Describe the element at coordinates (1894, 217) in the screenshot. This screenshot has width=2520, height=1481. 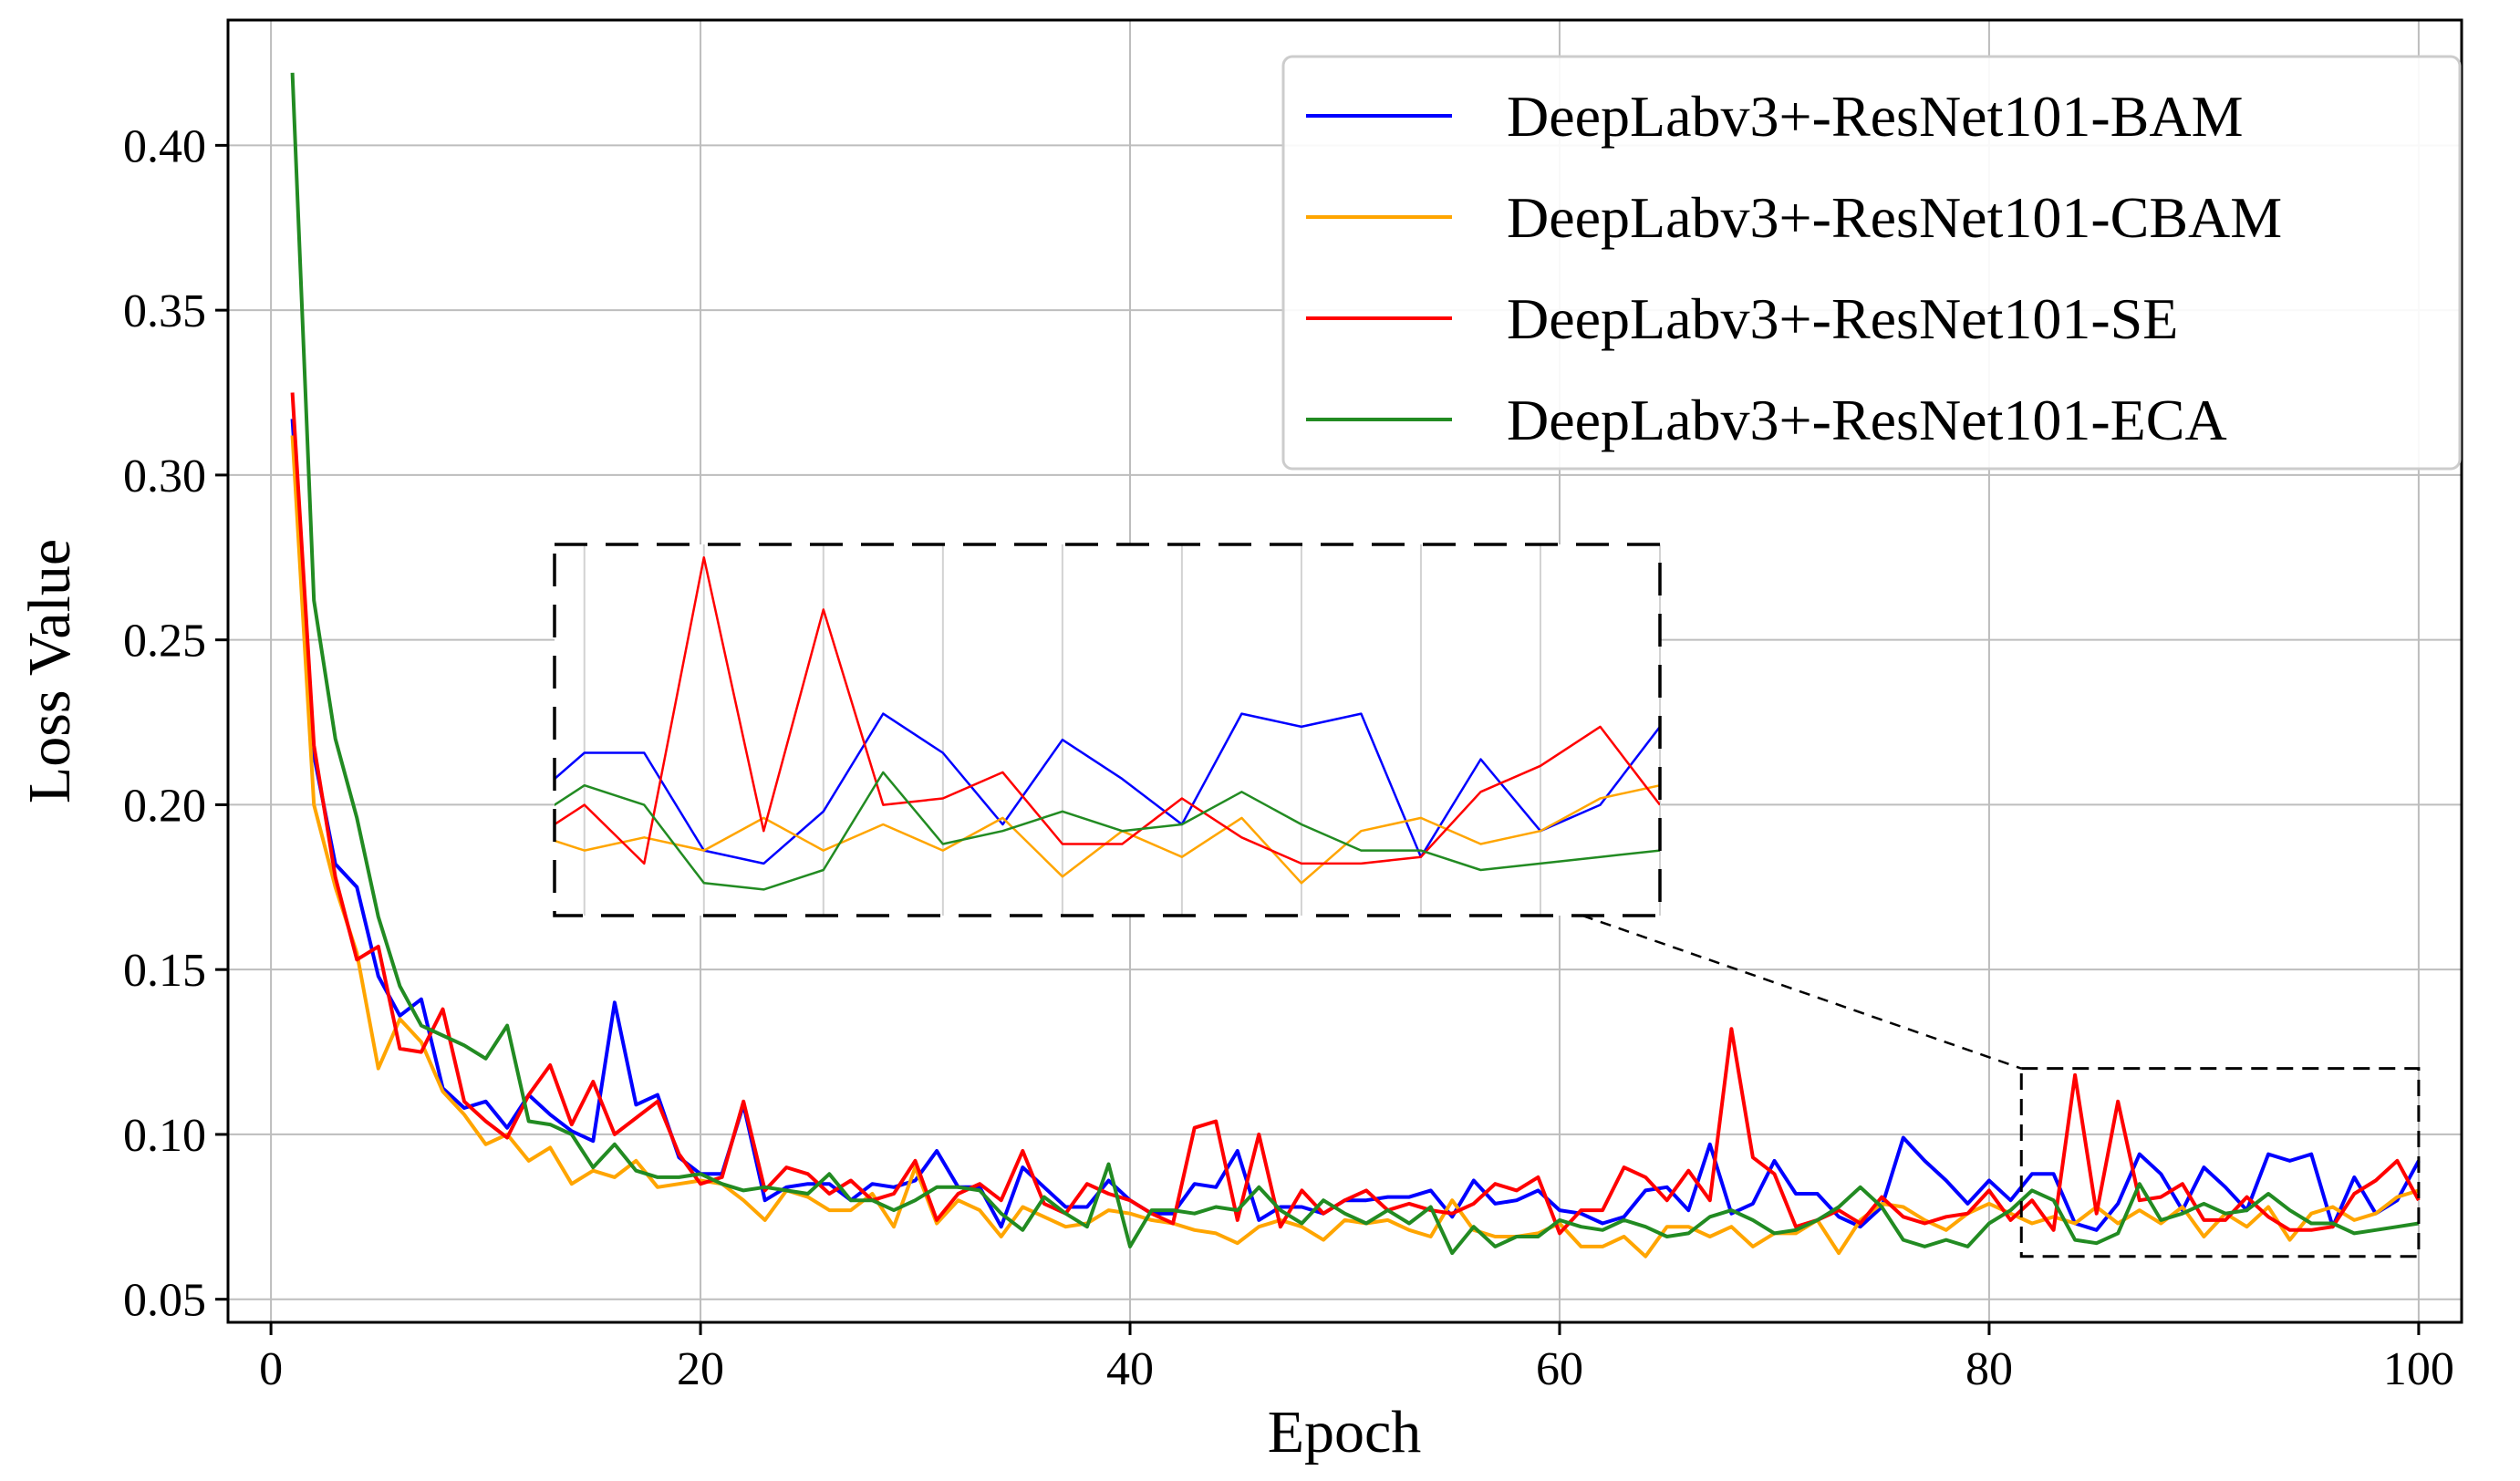
I see `legend-label-1: DeepLabv3+-ResNet101-CBAM` at that location.